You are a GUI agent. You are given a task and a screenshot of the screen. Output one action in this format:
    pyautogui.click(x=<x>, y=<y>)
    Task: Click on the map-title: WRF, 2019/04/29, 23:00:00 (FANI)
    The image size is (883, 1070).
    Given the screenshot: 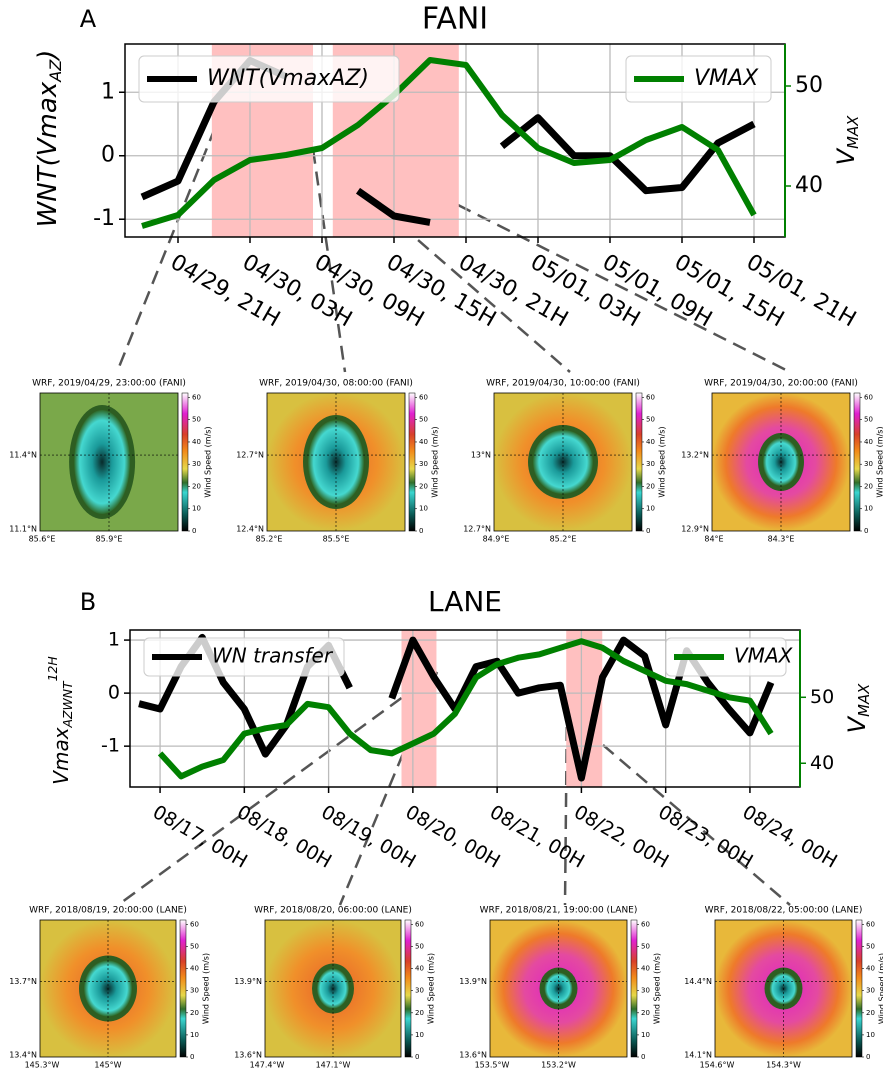 What is the action you would take?
    pyautogui.click(x=109, y=384)
    